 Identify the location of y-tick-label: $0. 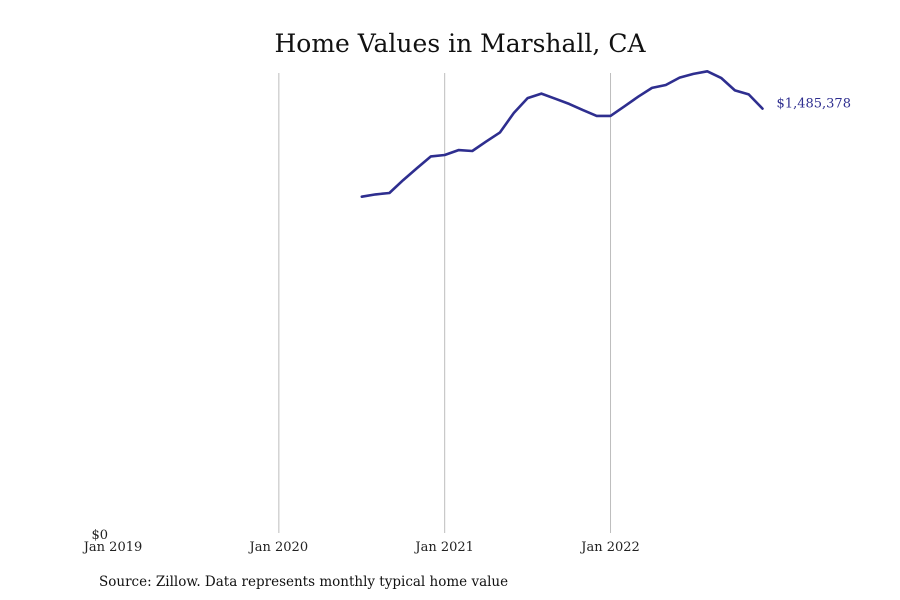
(99, 535).